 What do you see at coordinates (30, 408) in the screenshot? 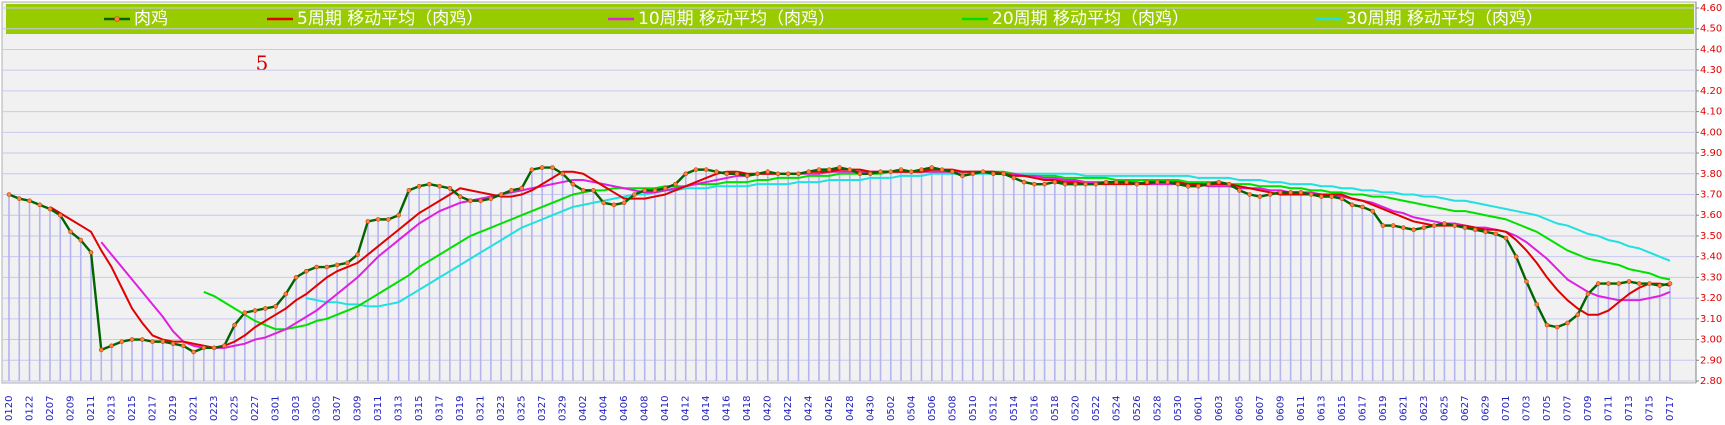
I see `x-tick-label: 0122` at bounding box center [30, 408].